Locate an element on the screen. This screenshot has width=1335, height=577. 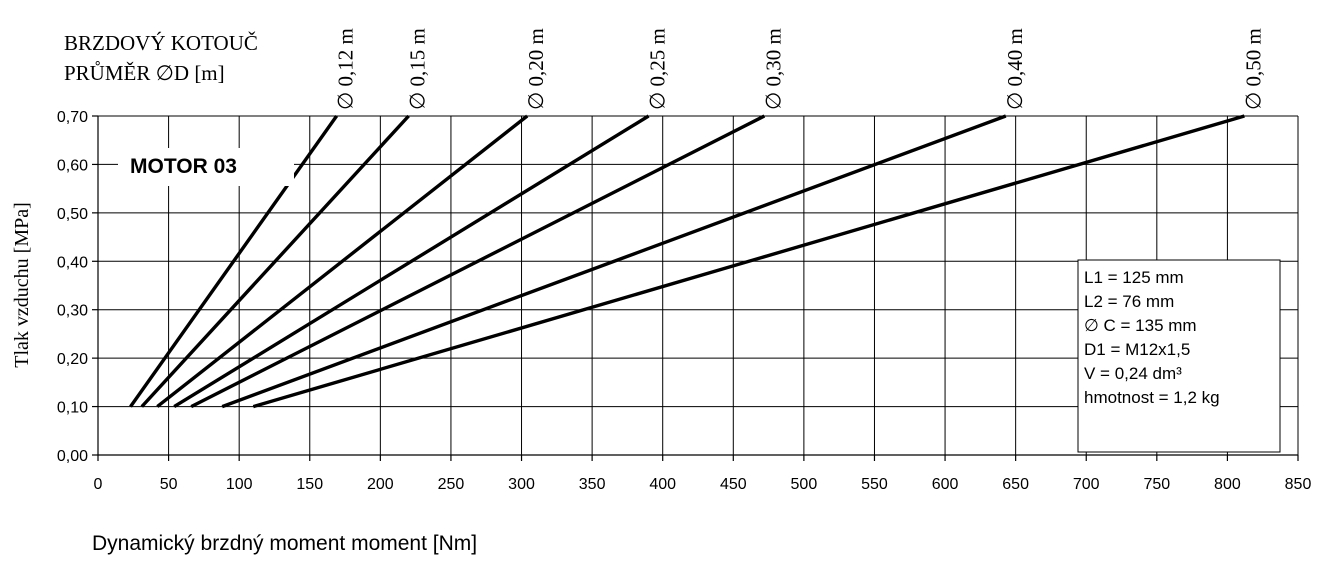
x-tick-label: 700 is located at coordinates (1086, 484).